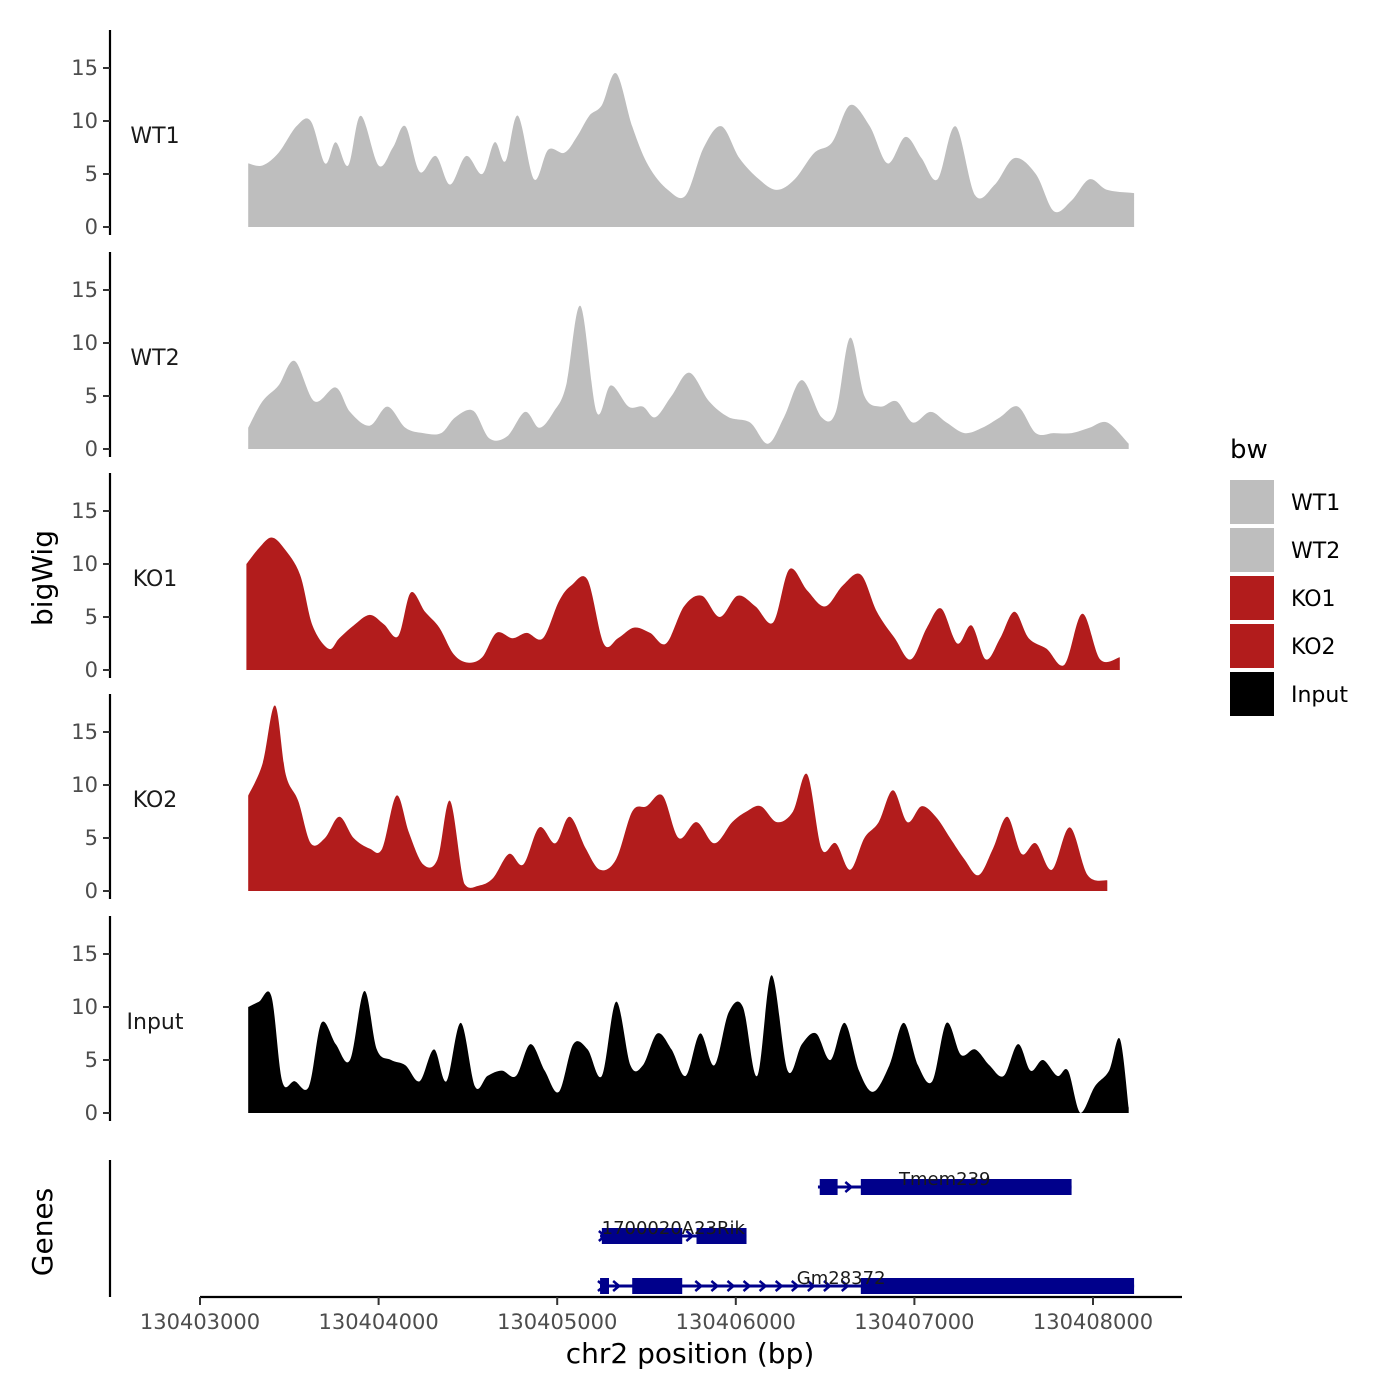  What do you see at coordinates (1252, 550) in the screenshot?
I see `legend-swatch-wt2` at bounding box center [1252, 550].